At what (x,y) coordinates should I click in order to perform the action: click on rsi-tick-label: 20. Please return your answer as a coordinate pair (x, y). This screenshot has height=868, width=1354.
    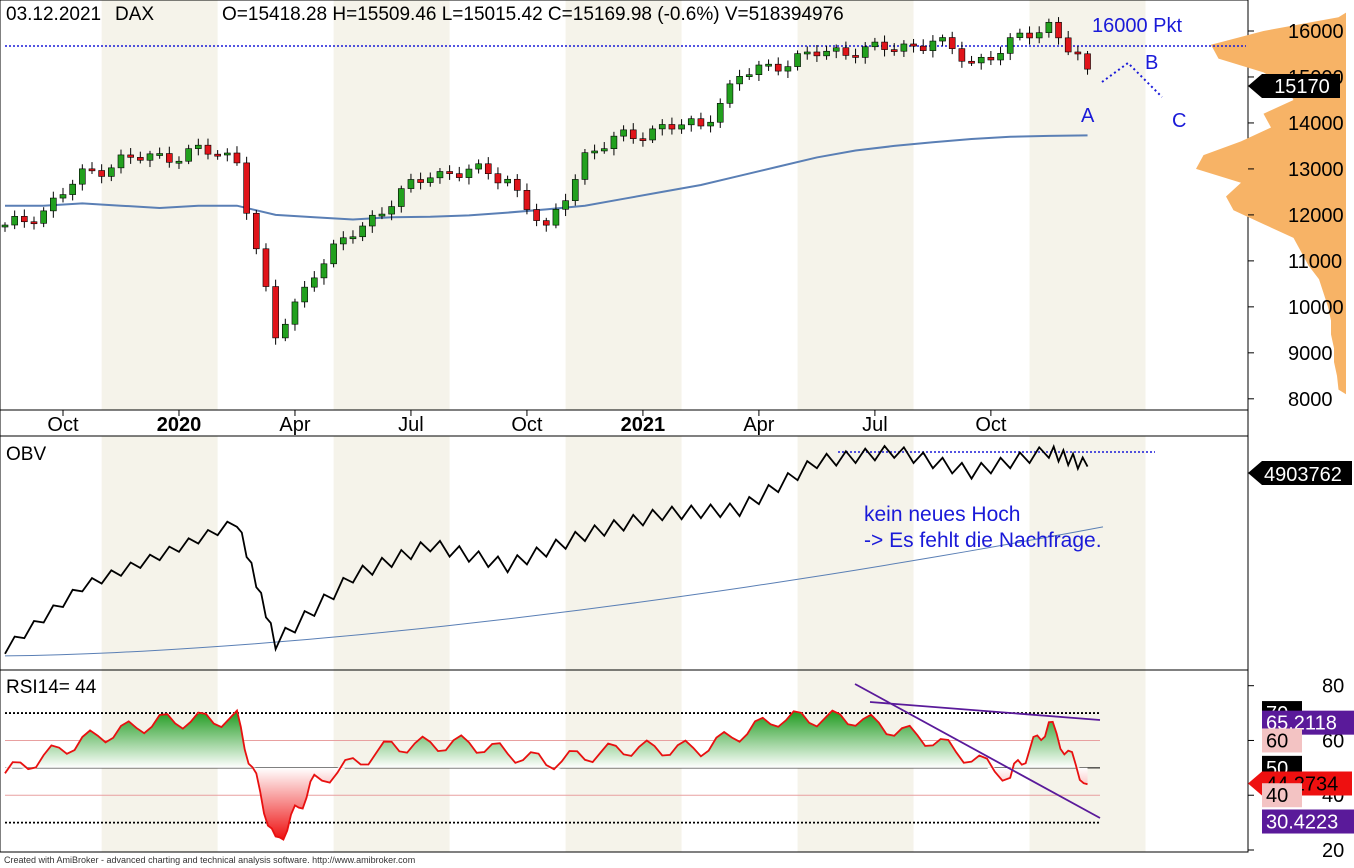
    Looking at the image, I should click on (1333, 851).